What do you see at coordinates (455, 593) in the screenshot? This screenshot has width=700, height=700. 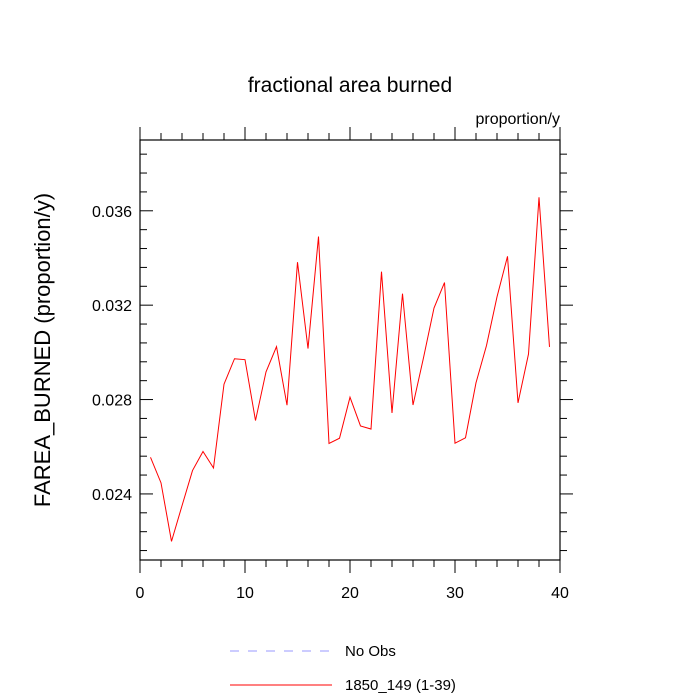 I see `x-tick-label: 30` at bounding box center [455, 593].